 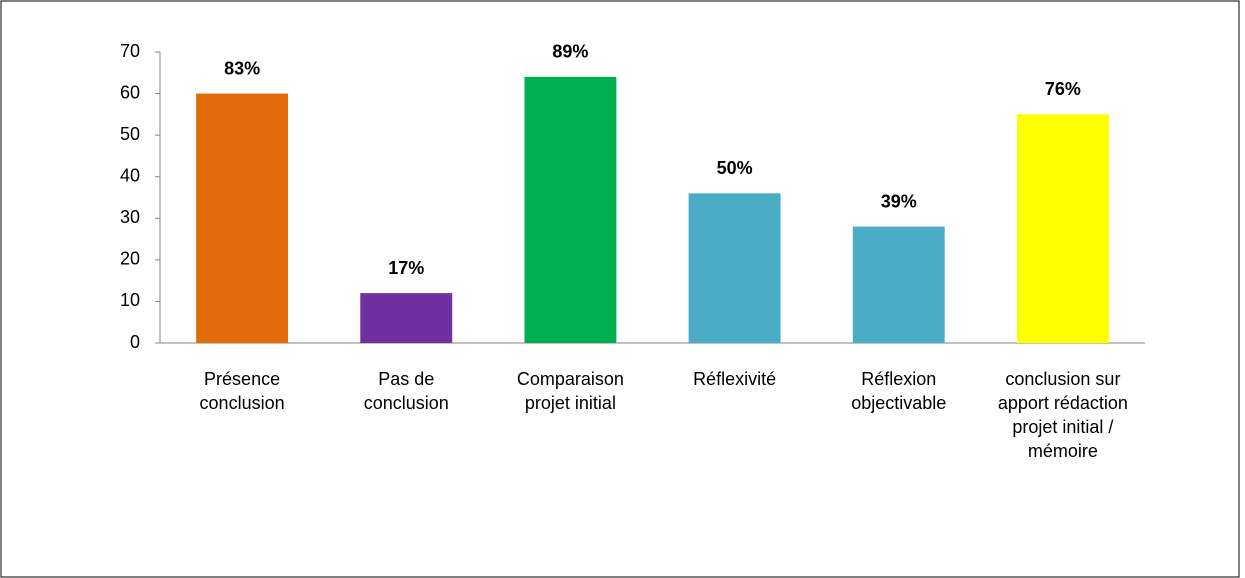 I want to click on y-tick-label: 60, so click(x=130, y=92).